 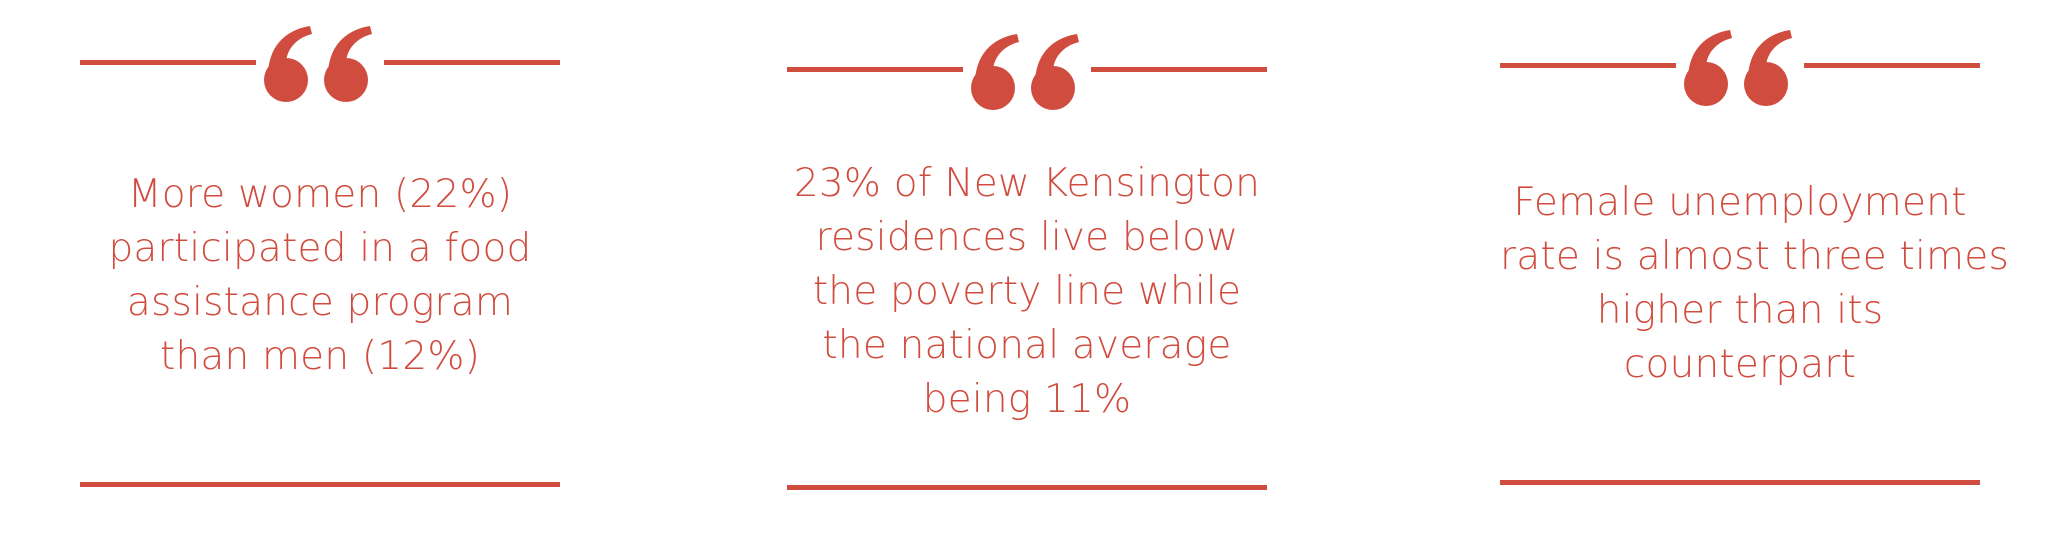 What do you see at coordinates (1027, 399) in the screenshot?
I see `quote-line: being 11%` at bounding box center [1027, 399].